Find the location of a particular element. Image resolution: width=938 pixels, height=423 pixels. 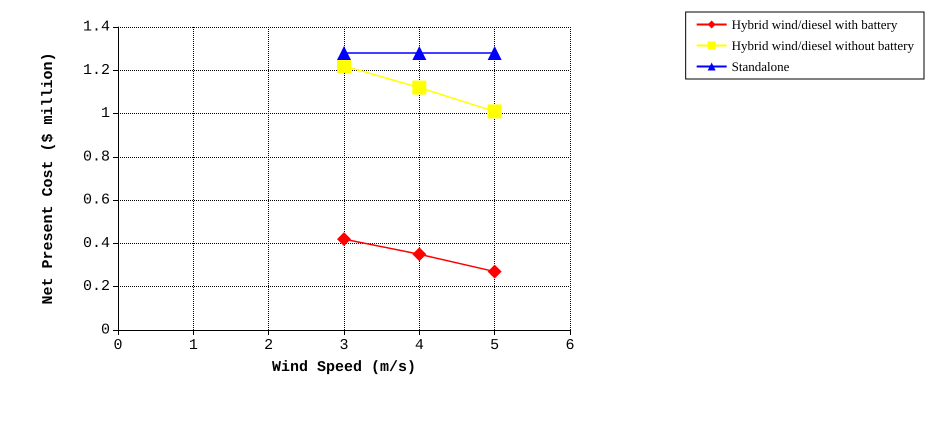

y-tick-label: 0.2 is located at coordinates (96, 287).